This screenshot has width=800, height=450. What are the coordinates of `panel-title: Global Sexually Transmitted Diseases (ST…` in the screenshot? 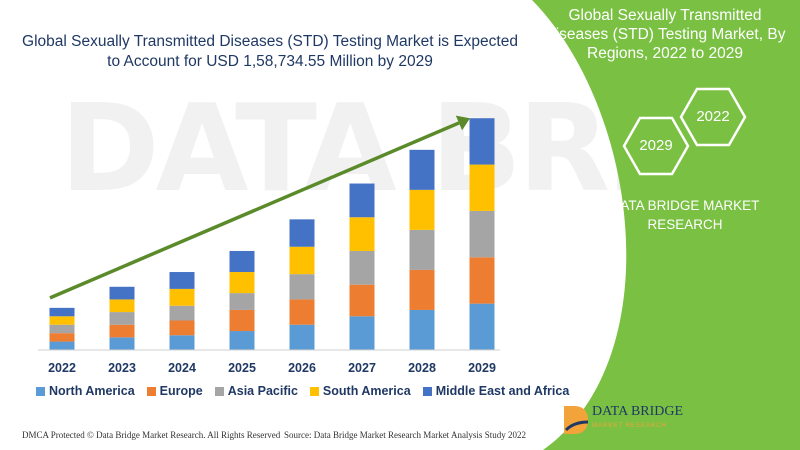 It's located at (665, 34).